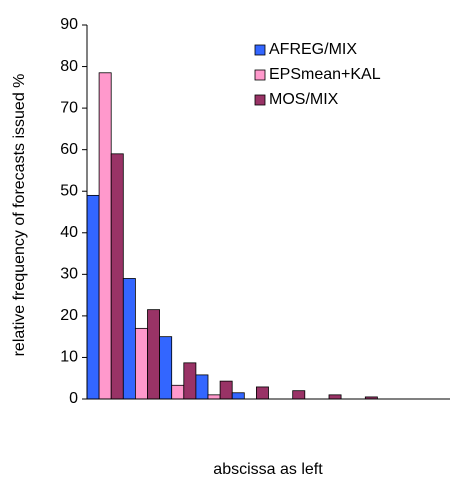 The image size is (453, 480). Describe the element at coordinates (19, 215) in the screenshot. I see `y-axis-label: relative frequency of forecasts issued %` at that location.